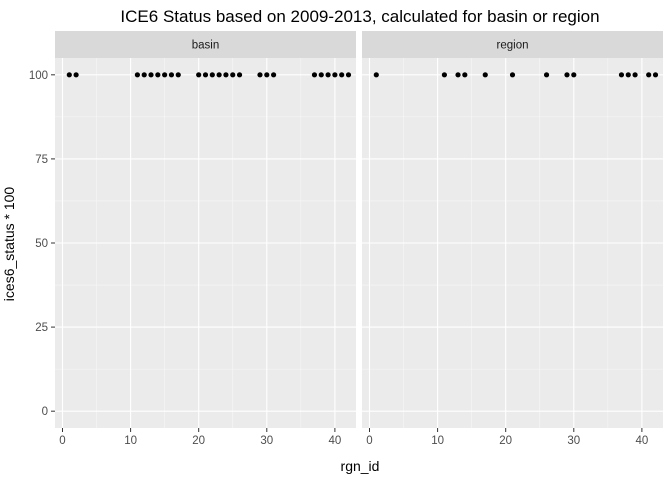 Image resolution: width=672 pixels, height=480 pixels. I want to click on x-axis-label: rgn_id, so click(360, 466).